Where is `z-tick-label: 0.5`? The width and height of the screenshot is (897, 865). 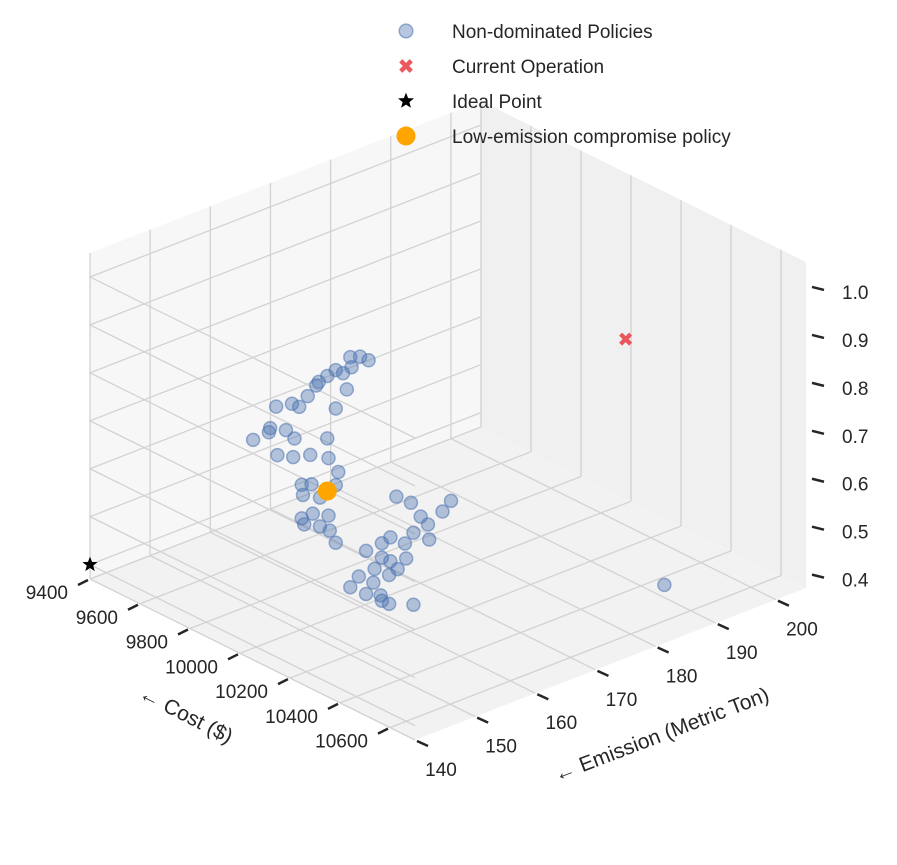
z-tick-label: 0.5 is located at coordinates (855, 533).